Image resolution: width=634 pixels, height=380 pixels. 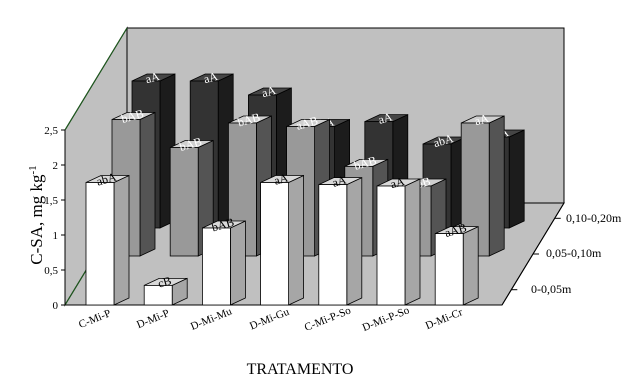 What do you see at coordinates (56, 166) in the screenshot?
I see `y-tick-label: 2` at bounding box center [56, 166].